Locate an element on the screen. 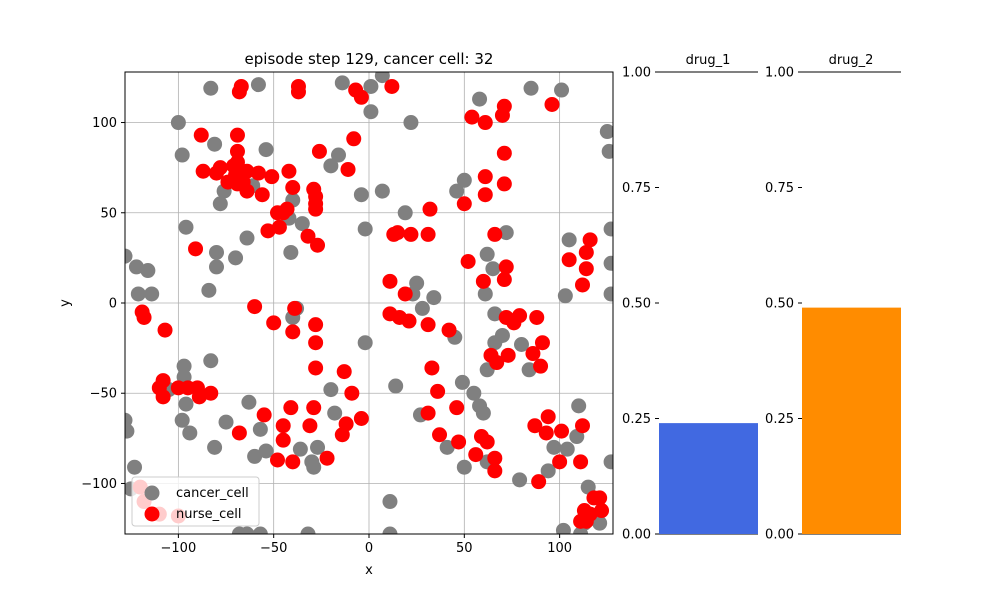 The image size is (1000, 600). bar-y-tick-label: 0.00 is located at coordinates (779, 535).